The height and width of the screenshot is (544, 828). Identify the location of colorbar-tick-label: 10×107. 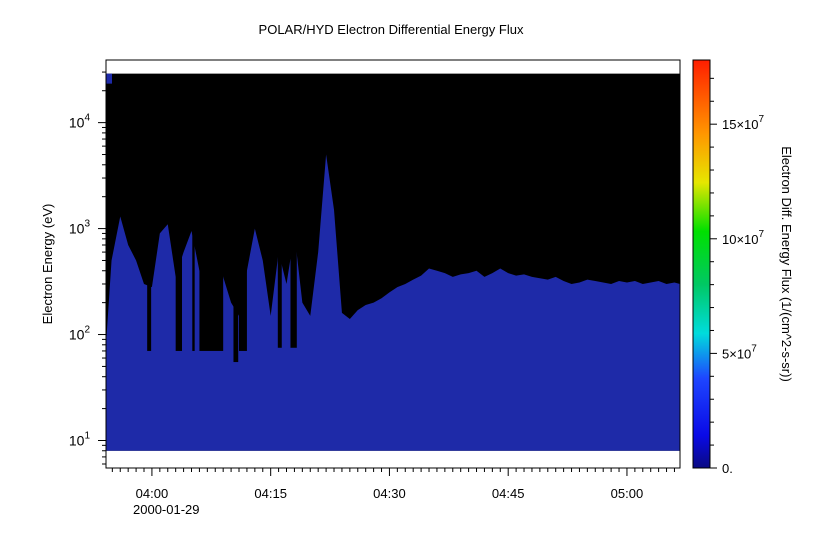
(743, 238).